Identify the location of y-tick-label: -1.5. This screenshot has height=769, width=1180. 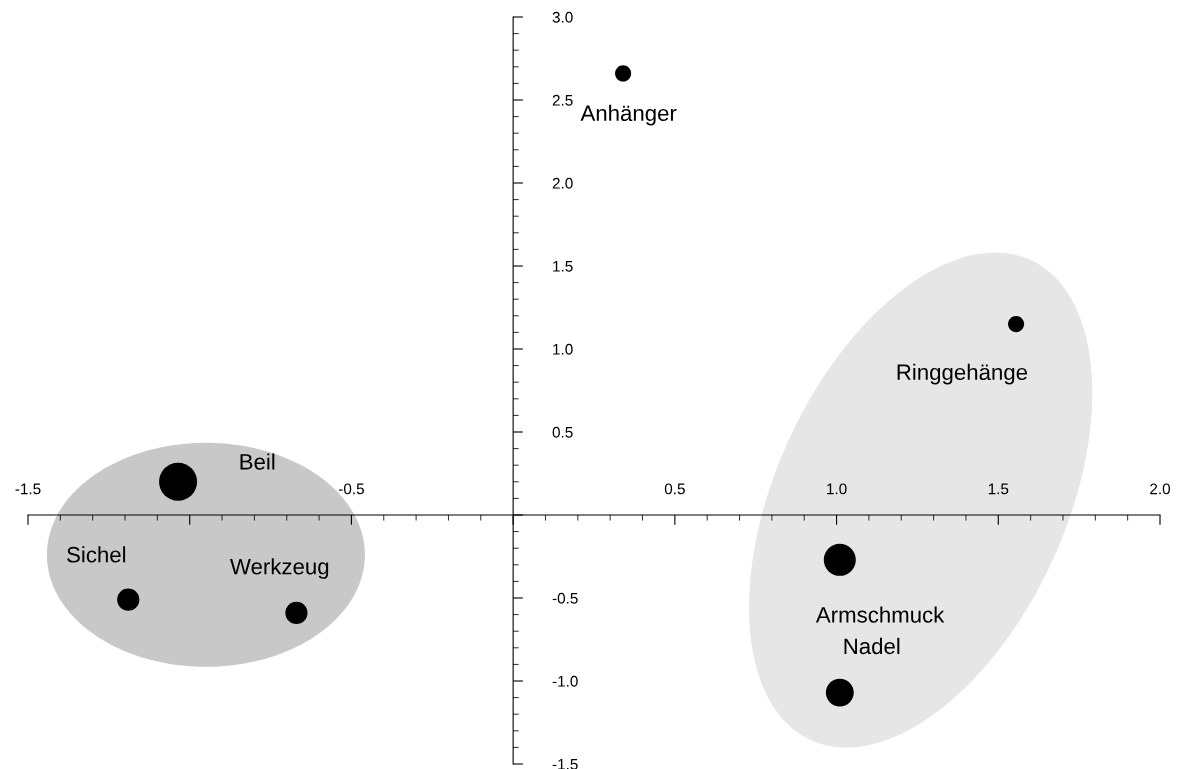
(565, 764).